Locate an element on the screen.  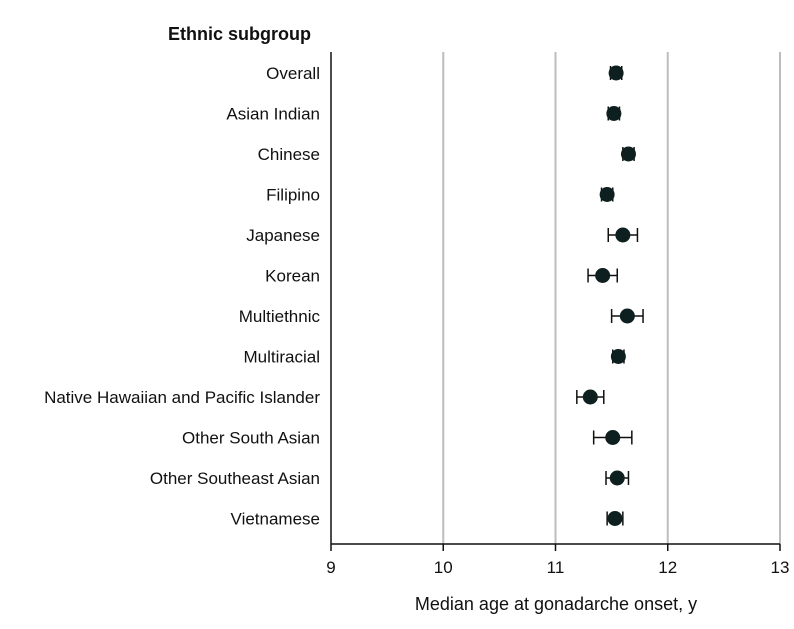
data-marks is located at coordinates (610, 295).